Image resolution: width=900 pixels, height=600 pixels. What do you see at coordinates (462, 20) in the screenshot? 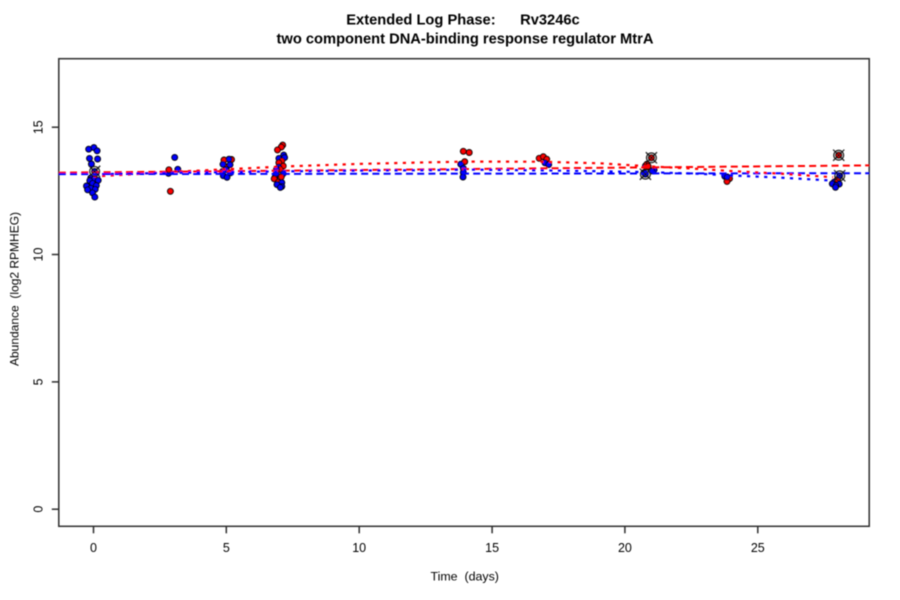
I see `svg-text:Extended Log Phase: Rv324: Extended Log Phase: Rv3246c` at bounding box center [462, 20].